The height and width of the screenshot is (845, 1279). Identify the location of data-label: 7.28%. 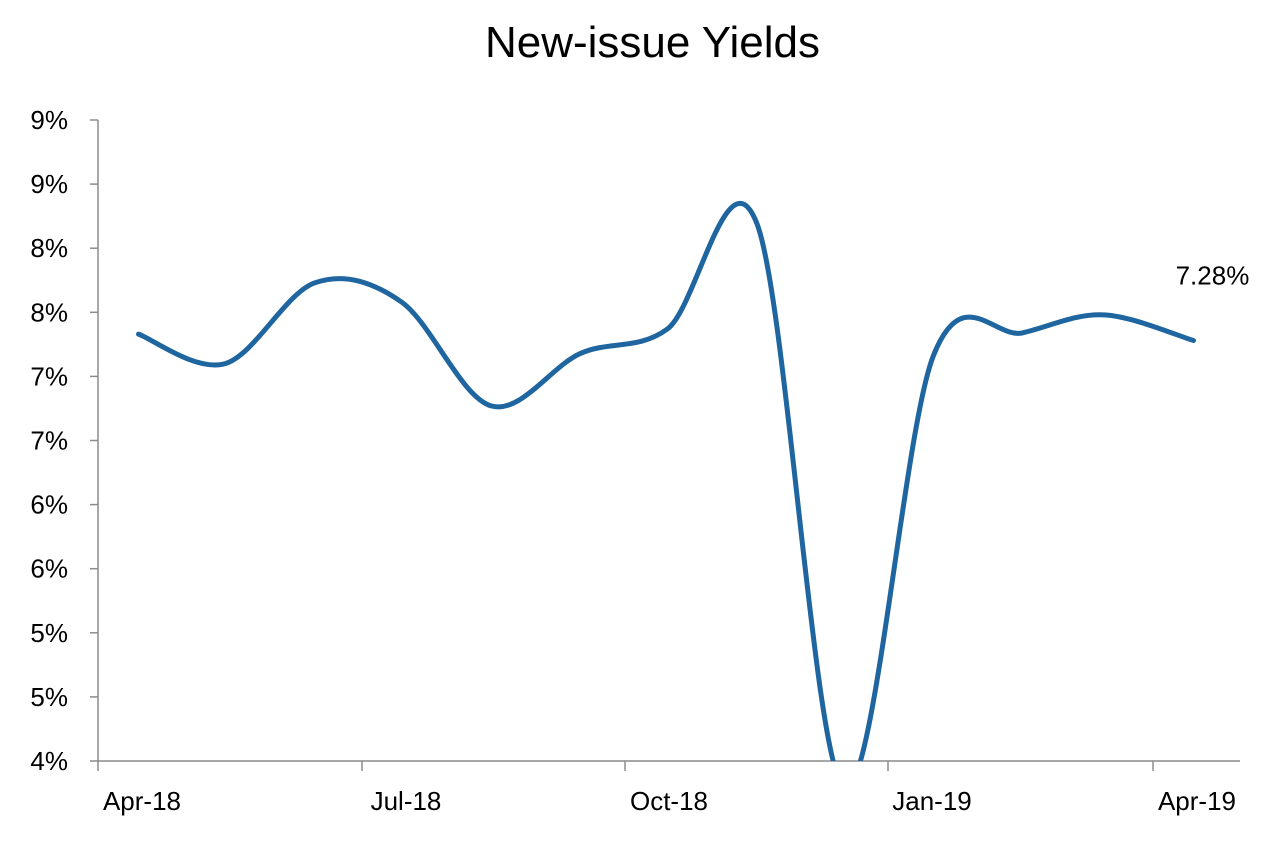
(1213, 276).